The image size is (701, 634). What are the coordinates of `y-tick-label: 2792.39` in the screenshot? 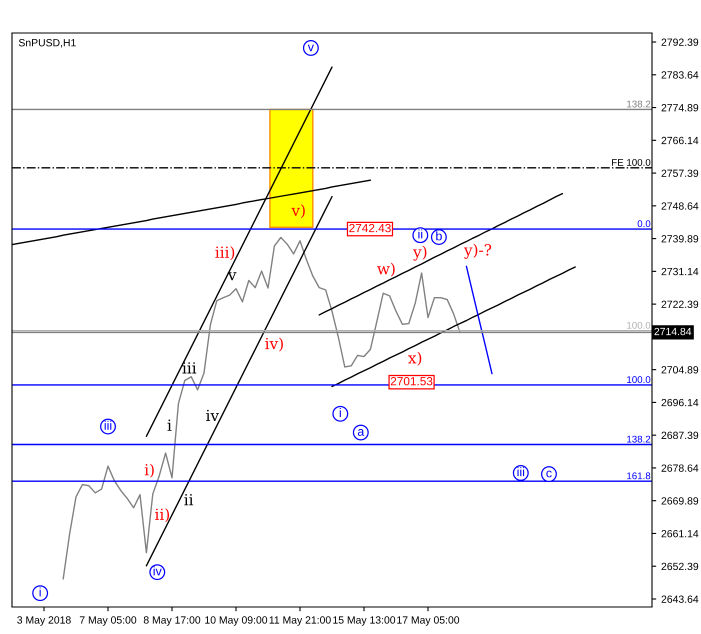 It's located at (680, 42).